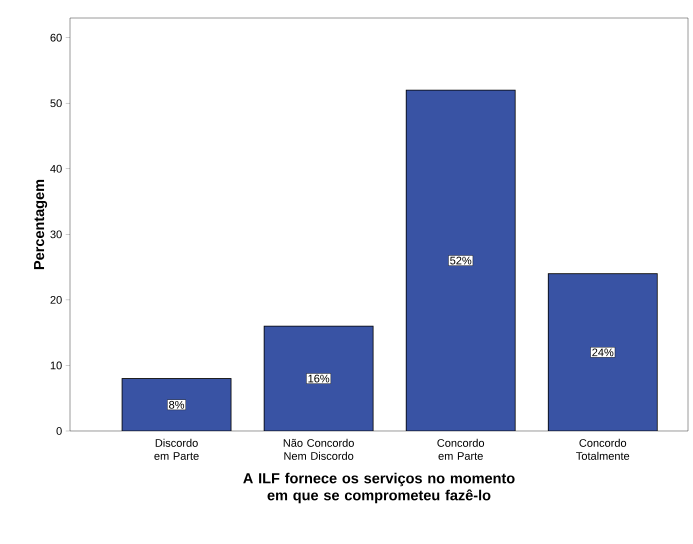 This screenshot has width=693, height=544. What do you see at coordinates (56, 300) in the screenshot?
I see `y-tick-label: 20` at bounding box center [56, 300].